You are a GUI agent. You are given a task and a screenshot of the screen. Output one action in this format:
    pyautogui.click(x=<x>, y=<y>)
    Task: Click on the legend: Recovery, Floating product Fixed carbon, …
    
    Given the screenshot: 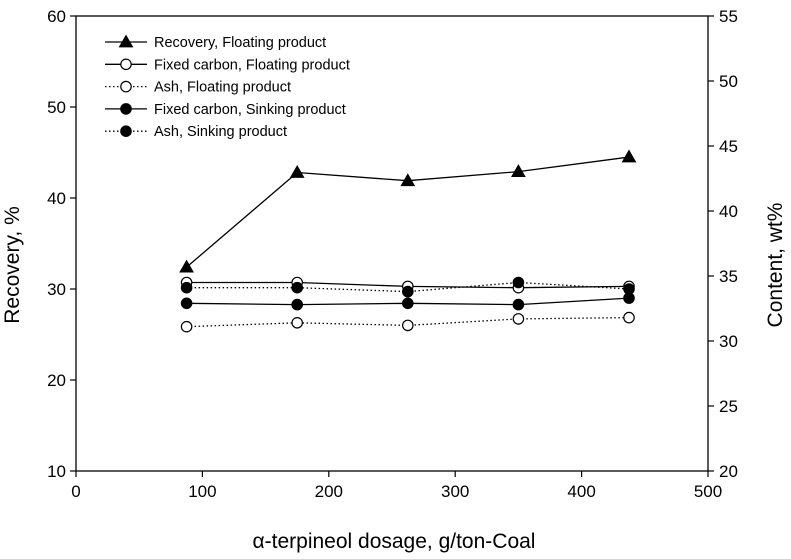 What is the action you would take?
    pyautogui.click(x=227, y=87)
    